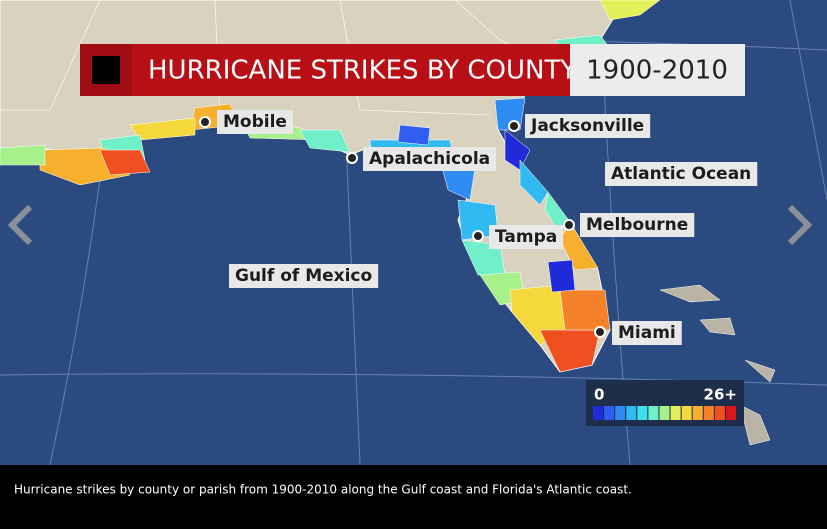 This screenshot has width=827, height=529. What do you see at coordinates (362, 71) in the screenshot?
I see `title: HURRICANE STRIKES BY COUNTY` at bounding box center [362, 71].